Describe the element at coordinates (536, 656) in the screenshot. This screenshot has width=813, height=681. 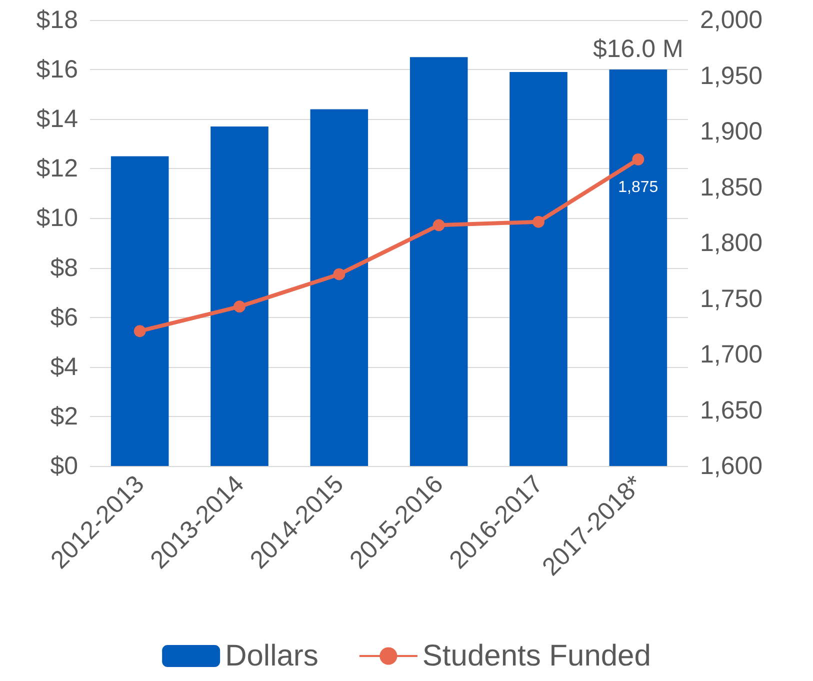
I see `legend-label: Students Funded` at that location.